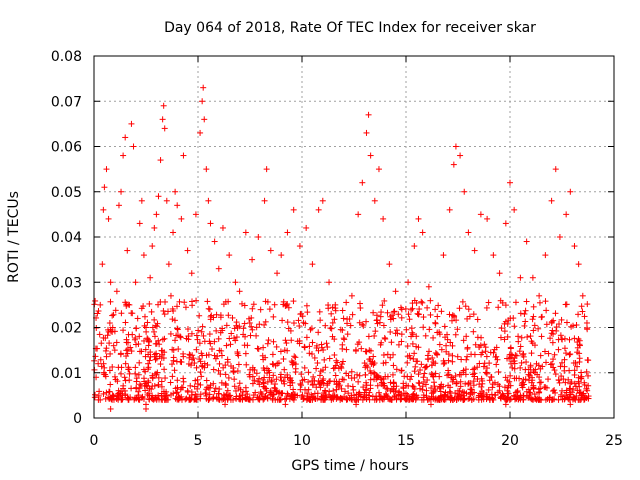 This screenshot has height=480, width=640. Describe the element at coordinates (406, 441) in the screenshot. I see `x-tick-label: 15` at that location.